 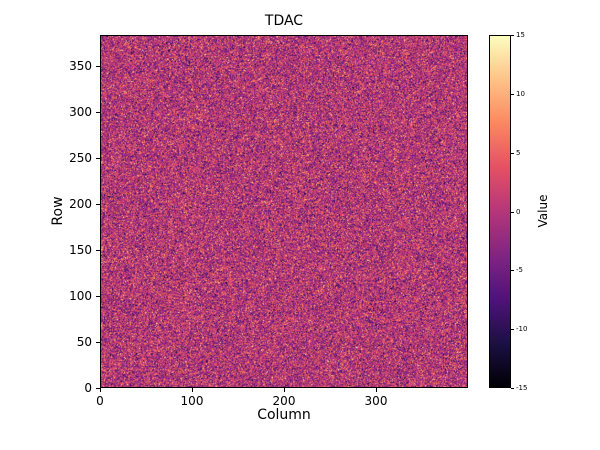 What do you see at coordinates (376, 401) in the screenshot?
I see `x-tick-label: 300` at bounding box center [376, 401].